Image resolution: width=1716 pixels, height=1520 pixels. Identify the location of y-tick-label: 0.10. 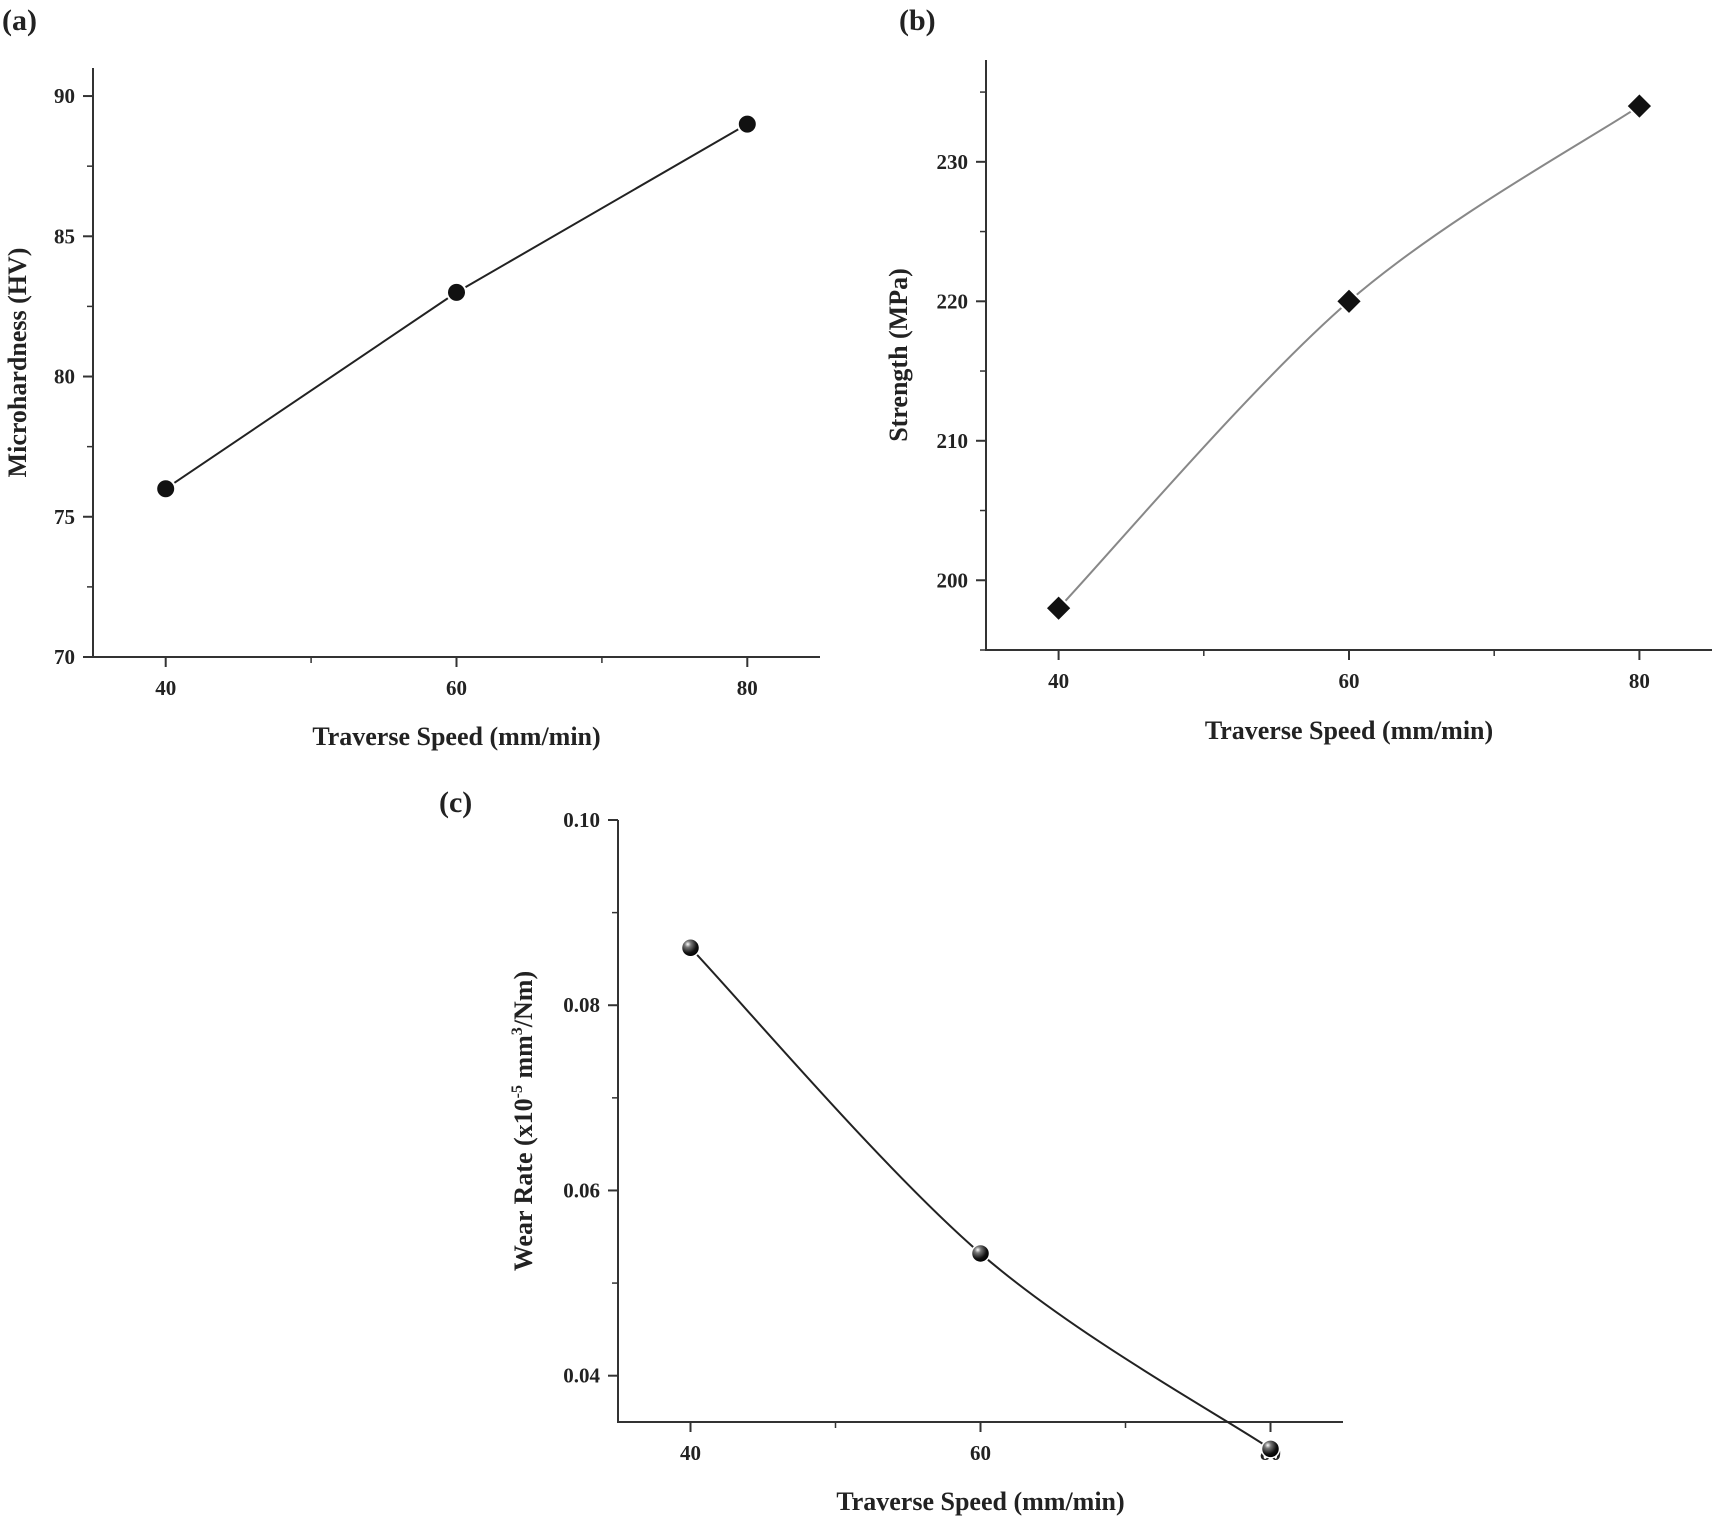
(581, 820).